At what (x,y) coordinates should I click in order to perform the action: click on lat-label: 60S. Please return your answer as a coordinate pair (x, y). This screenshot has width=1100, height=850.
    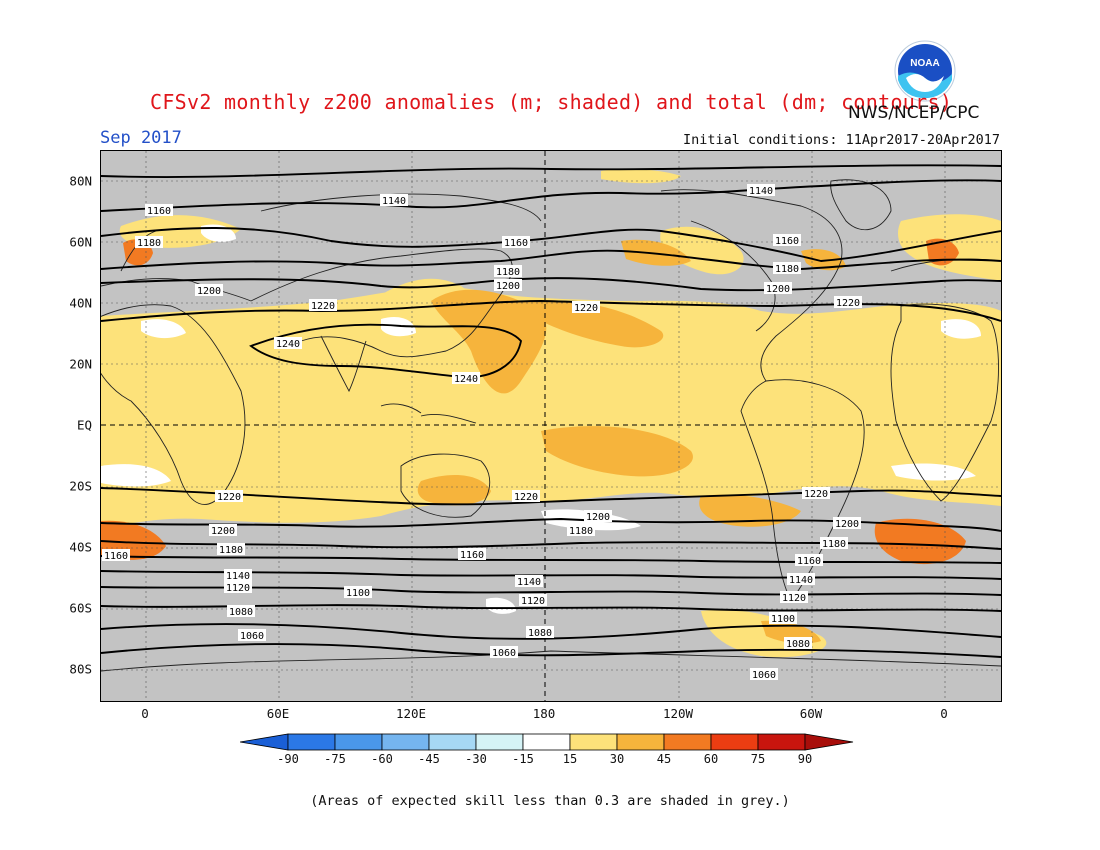
    Looking at the image, I should click on (80, 608).